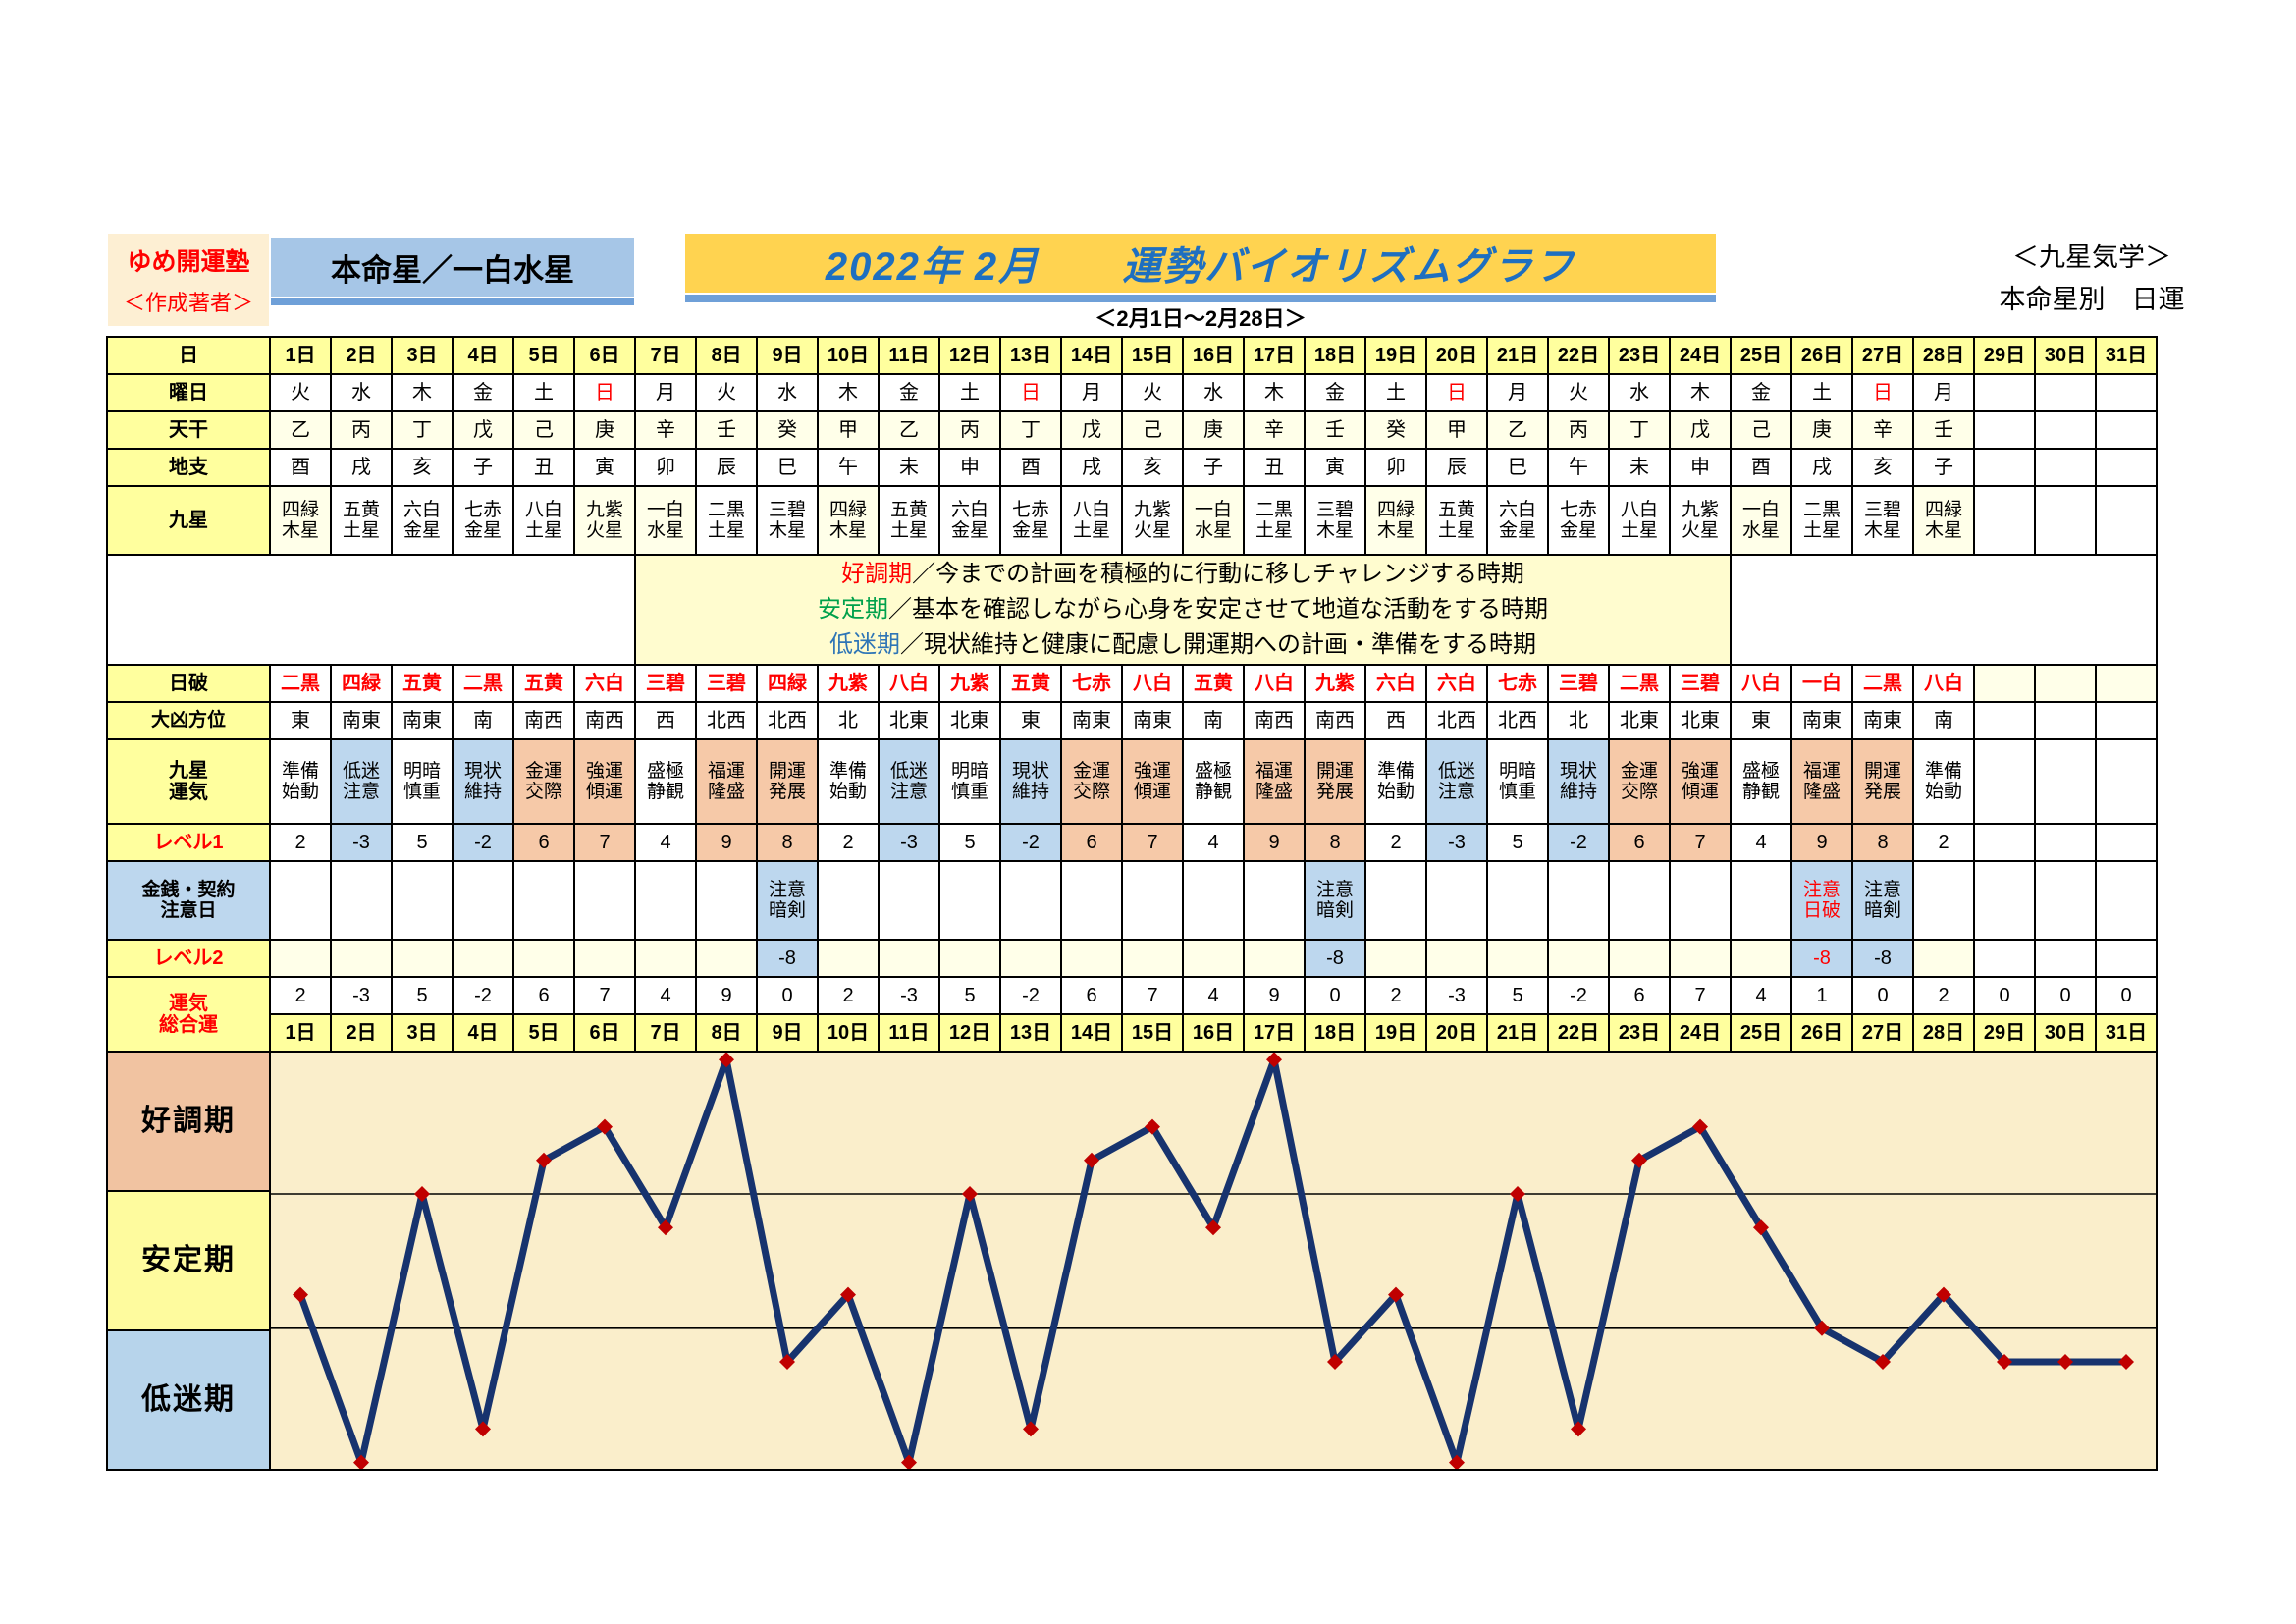  I want to click on kyusei-cell: 三碧 木星, so click(1335, 520).